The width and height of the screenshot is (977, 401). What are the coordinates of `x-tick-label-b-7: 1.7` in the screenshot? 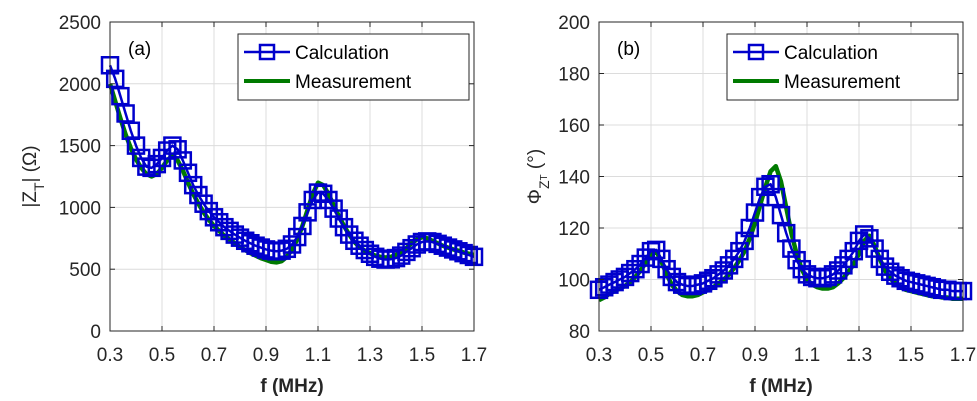 It's located at (963, 355).